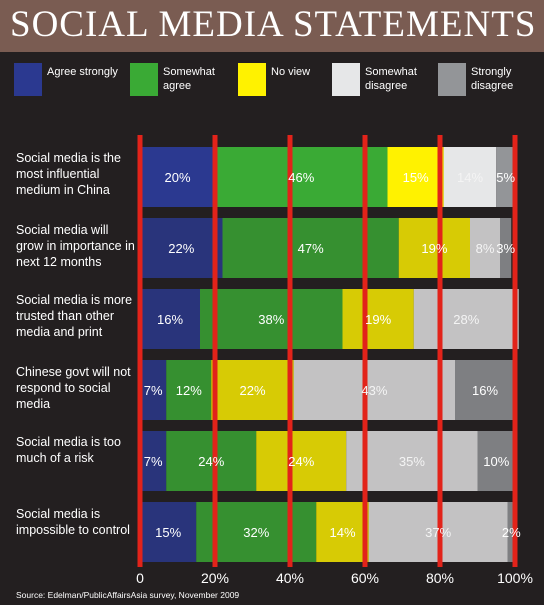  Describe the element at coordinates (452, 79) in the screenshot. I see `legend-swatch-strongly-disagree` at that location.